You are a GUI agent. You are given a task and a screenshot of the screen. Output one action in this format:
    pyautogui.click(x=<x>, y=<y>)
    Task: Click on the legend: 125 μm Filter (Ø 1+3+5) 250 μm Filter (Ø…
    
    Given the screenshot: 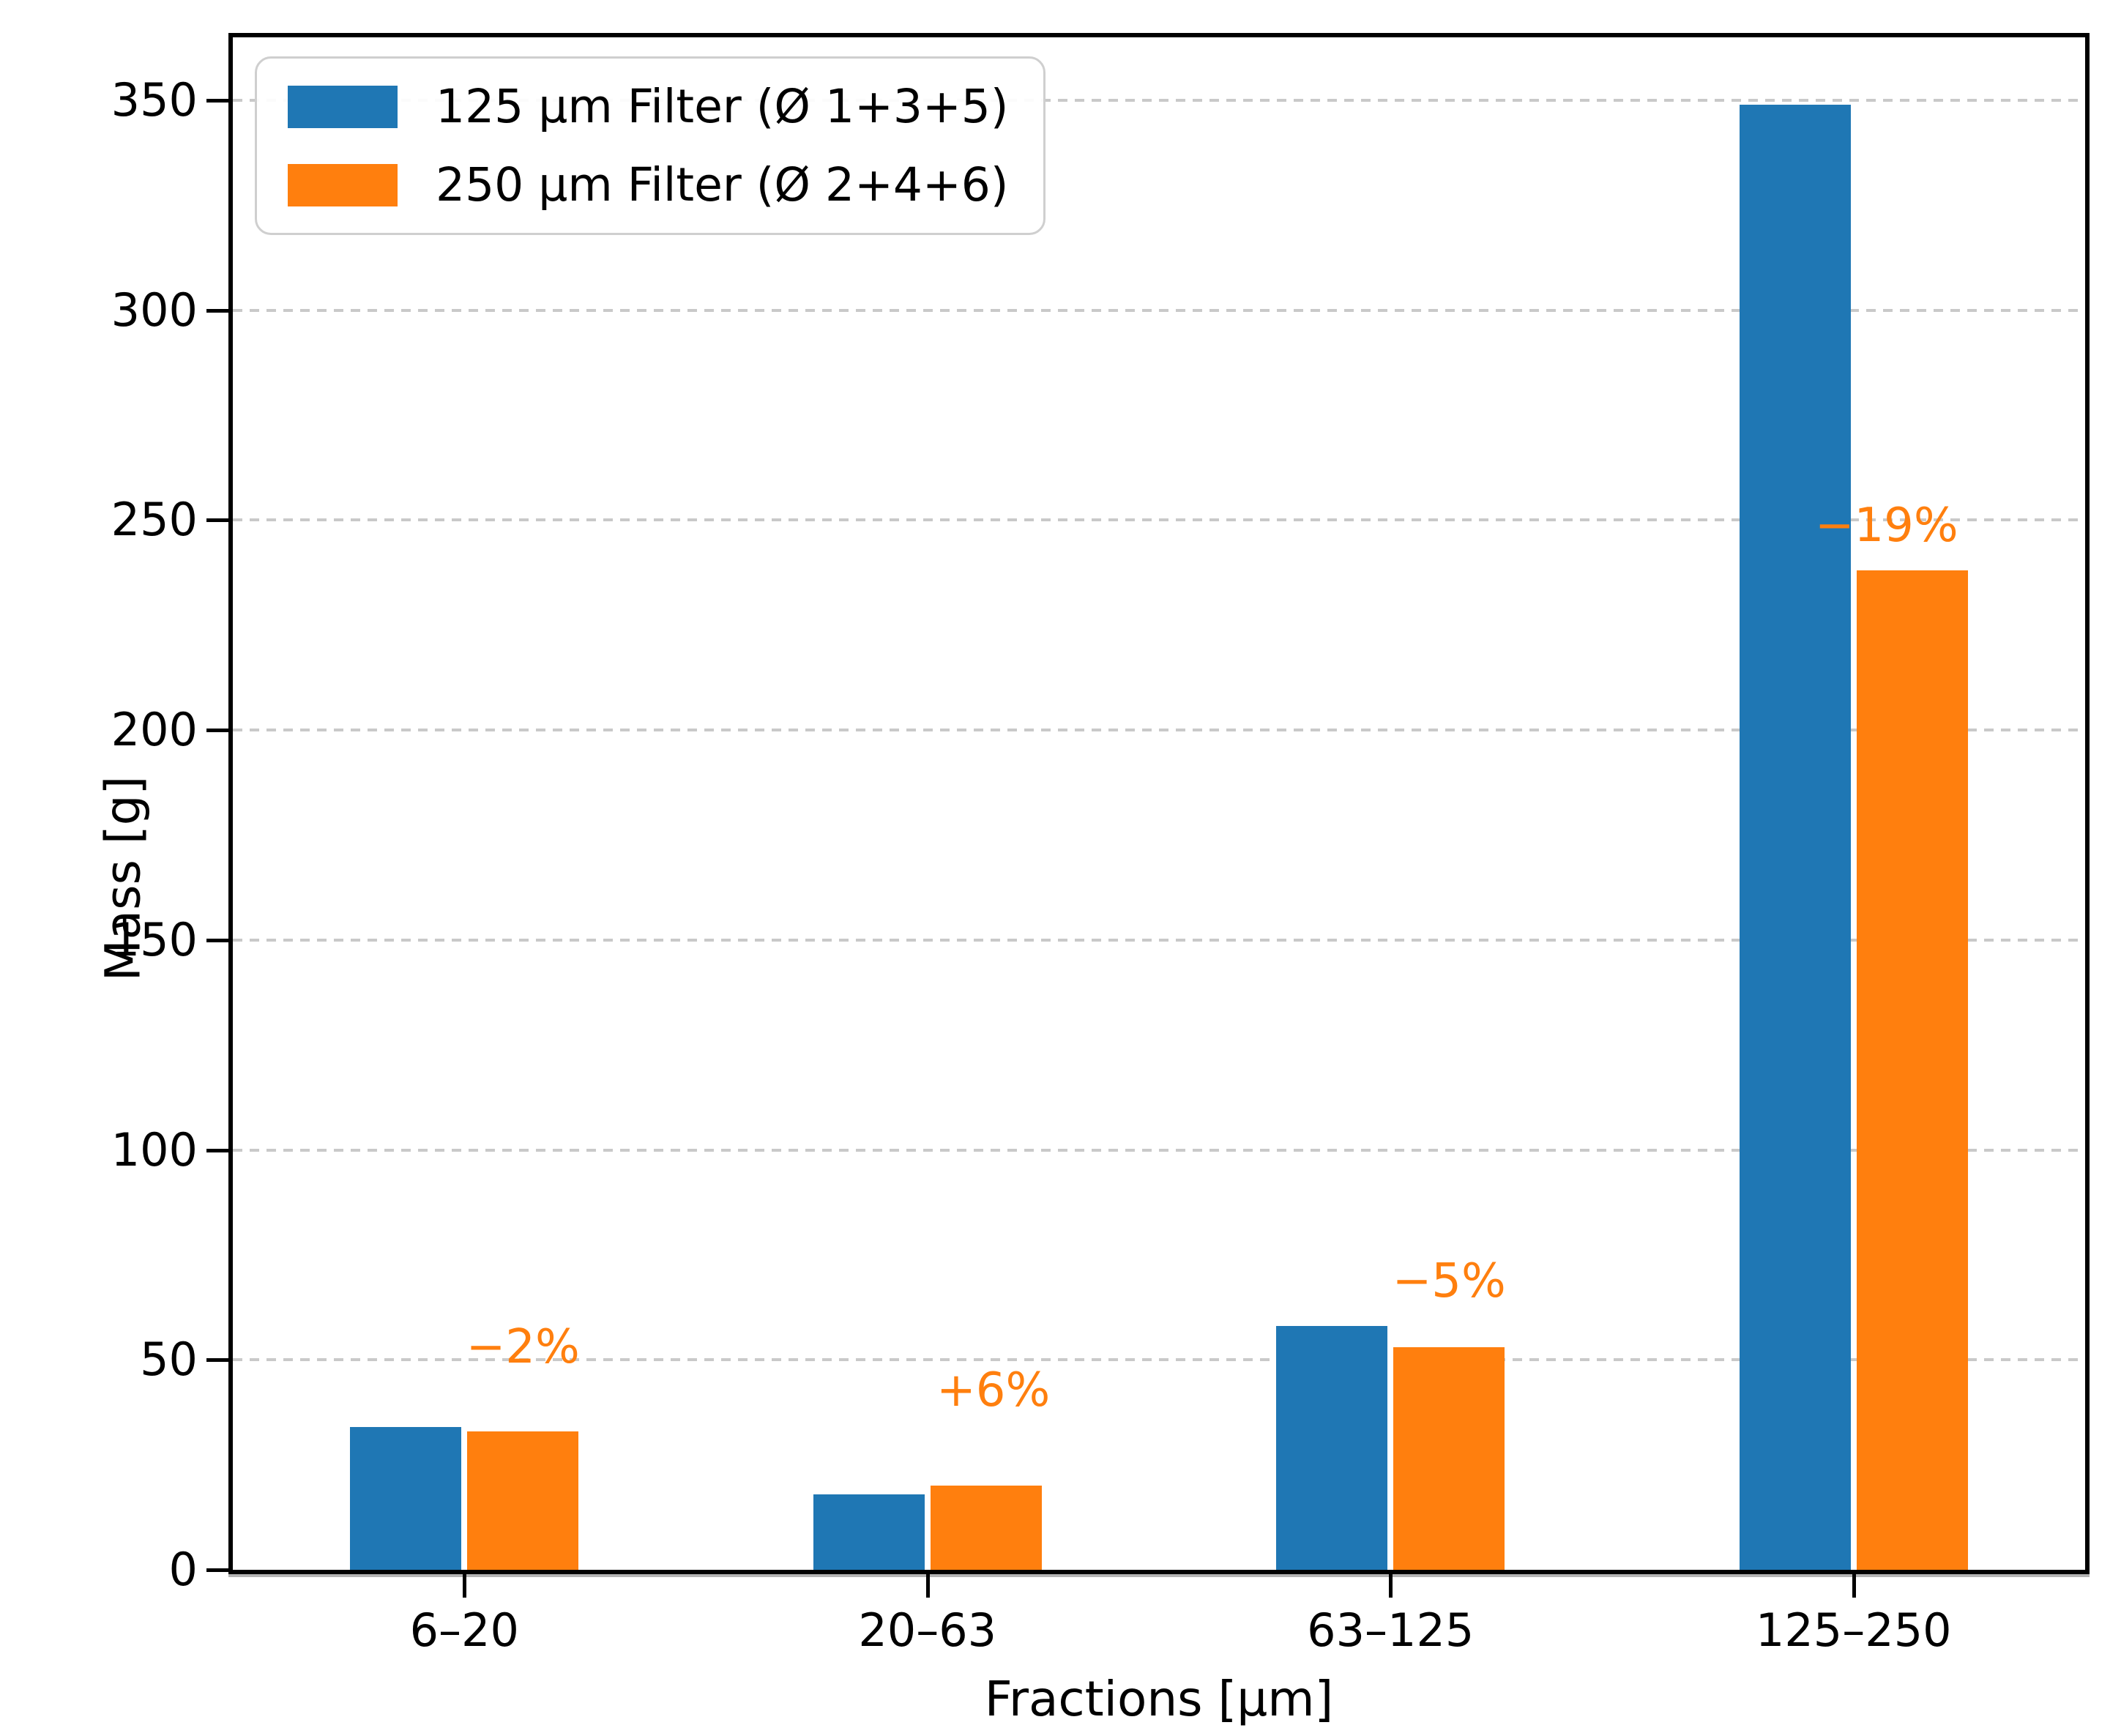 What is the action you would take?
    pyautogui.click(x=650, y=145)
    